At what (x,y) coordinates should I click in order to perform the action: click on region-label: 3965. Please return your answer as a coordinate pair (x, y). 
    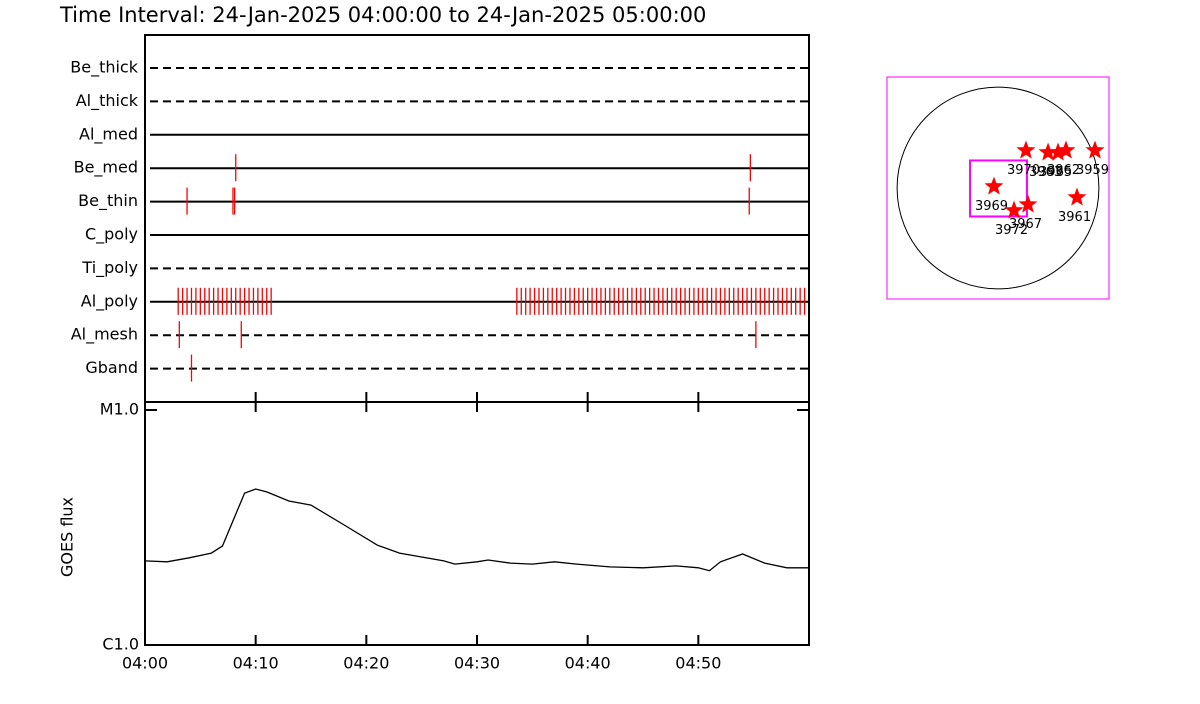
    Looking at the image, I should click on (1055, 172).